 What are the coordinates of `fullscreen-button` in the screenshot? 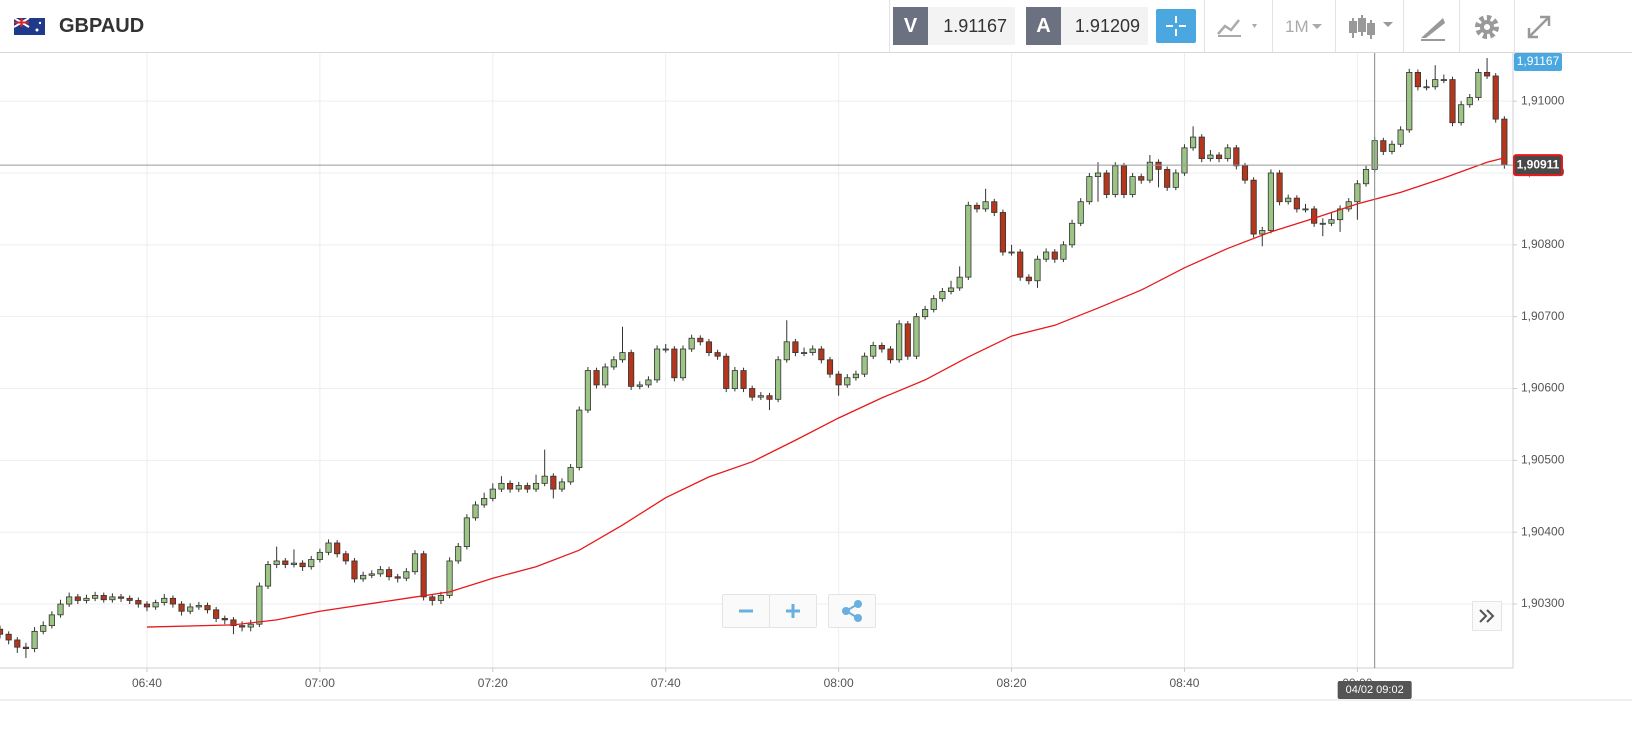 It's located at (1539, 27).